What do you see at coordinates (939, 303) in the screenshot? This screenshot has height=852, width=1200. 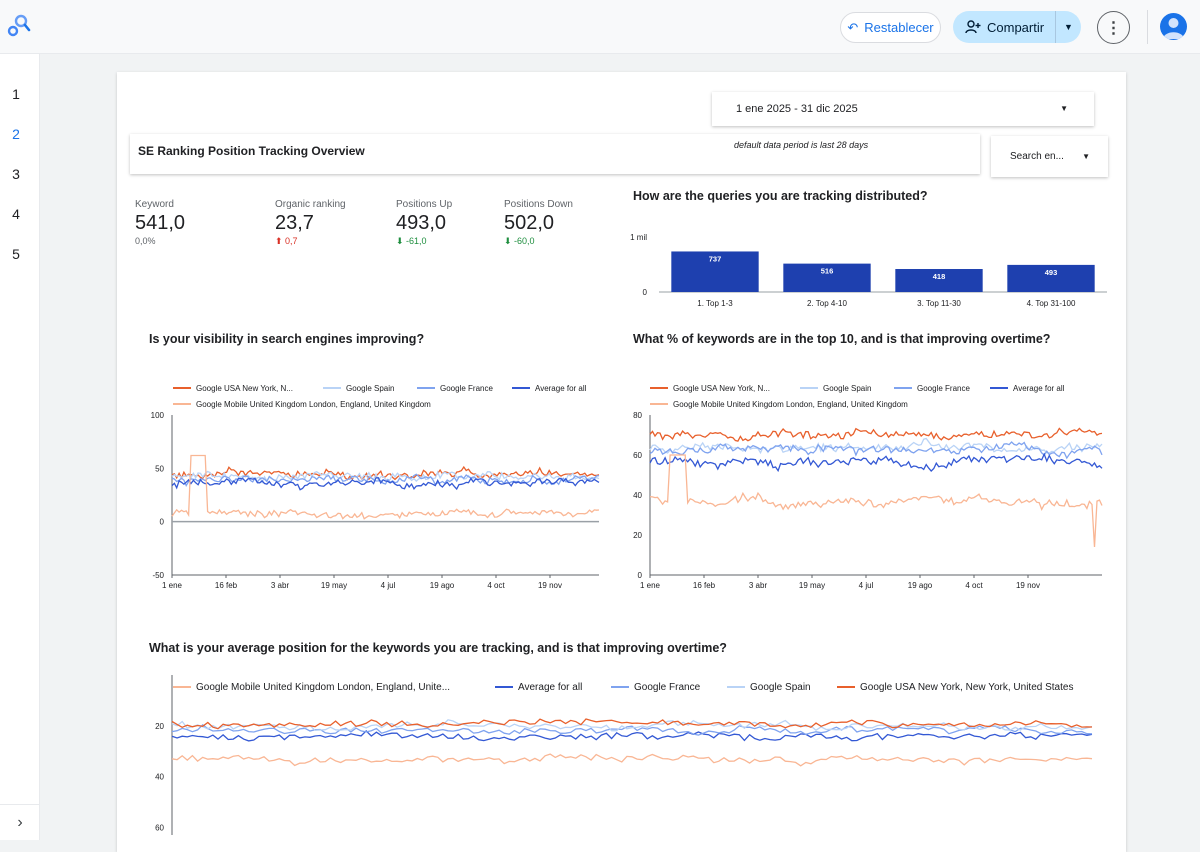 I see `x-tick-label: 3. Top 11-30` at bounding box center [939, 303].